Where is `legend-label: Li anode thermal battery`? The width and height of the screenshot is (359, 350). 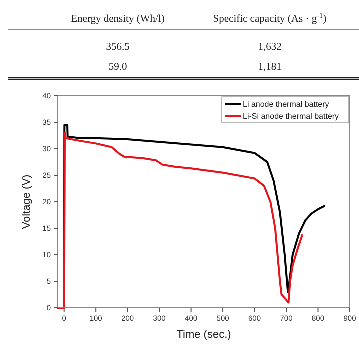
legend-label: Li anode thermal battery is located at coordinates (286, 104).